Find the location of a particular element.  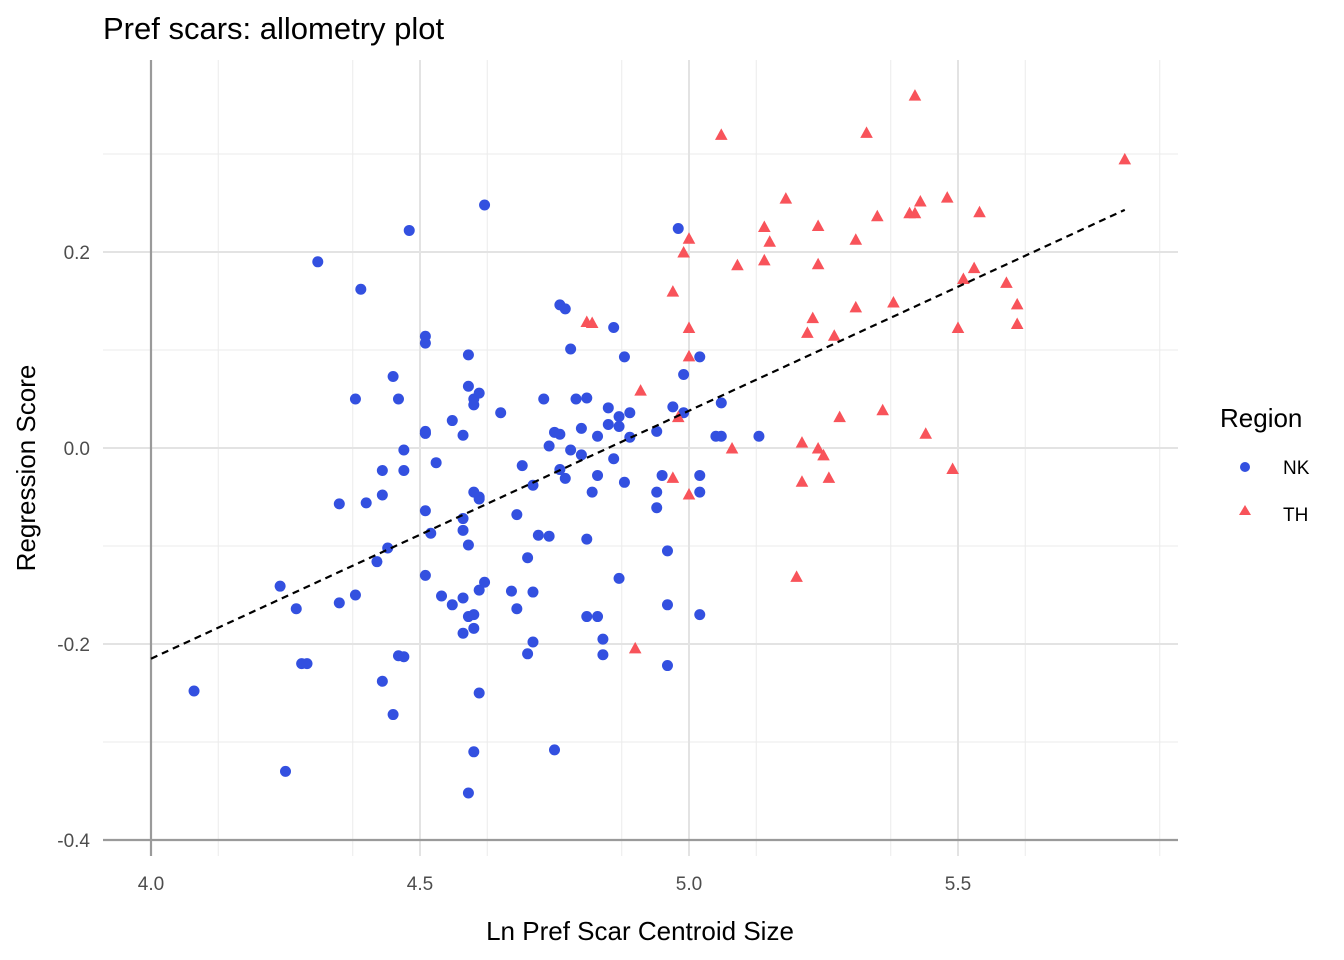

x-tick-label: 4.5 is located at coordinates (420, 884).